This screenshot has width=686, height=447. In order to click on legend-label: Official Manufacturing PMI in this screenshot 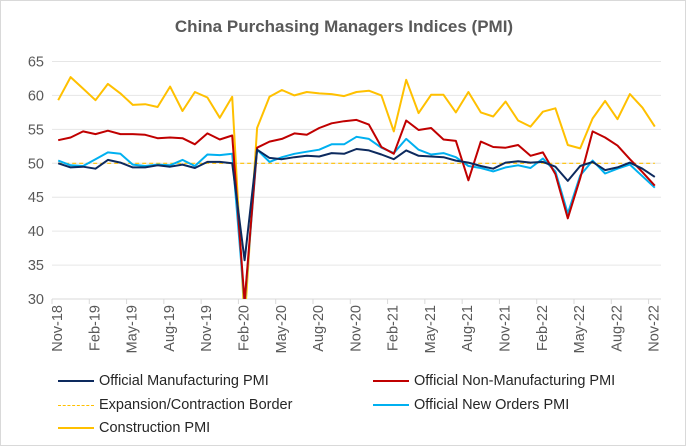, I will do `click(184, 381)`.